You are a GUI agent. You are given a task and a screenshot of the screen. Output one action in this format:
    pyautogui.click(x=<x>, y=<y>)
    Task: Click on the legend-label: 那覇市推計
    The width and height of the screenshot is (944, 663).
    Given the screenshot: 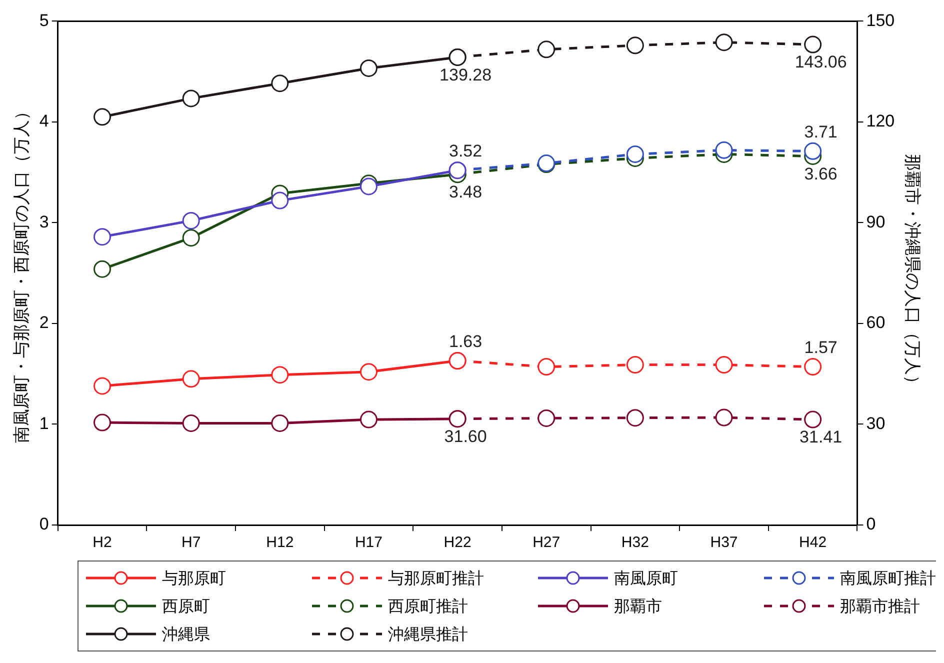 What is the action you would take?
    pyautogui.click(x=880, y=606)
    